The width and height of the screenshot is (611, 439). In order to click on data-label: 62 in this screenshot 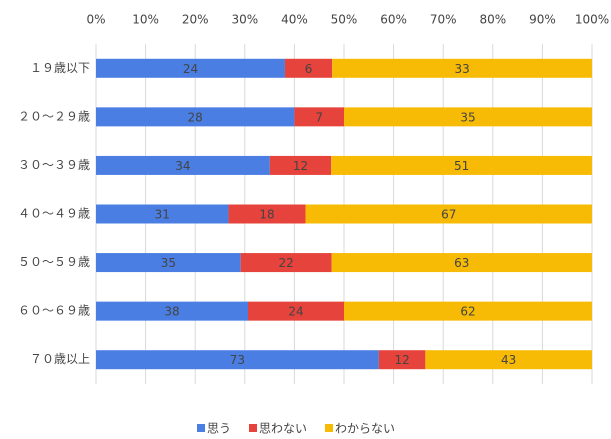, I will do `click(467, 312)`.